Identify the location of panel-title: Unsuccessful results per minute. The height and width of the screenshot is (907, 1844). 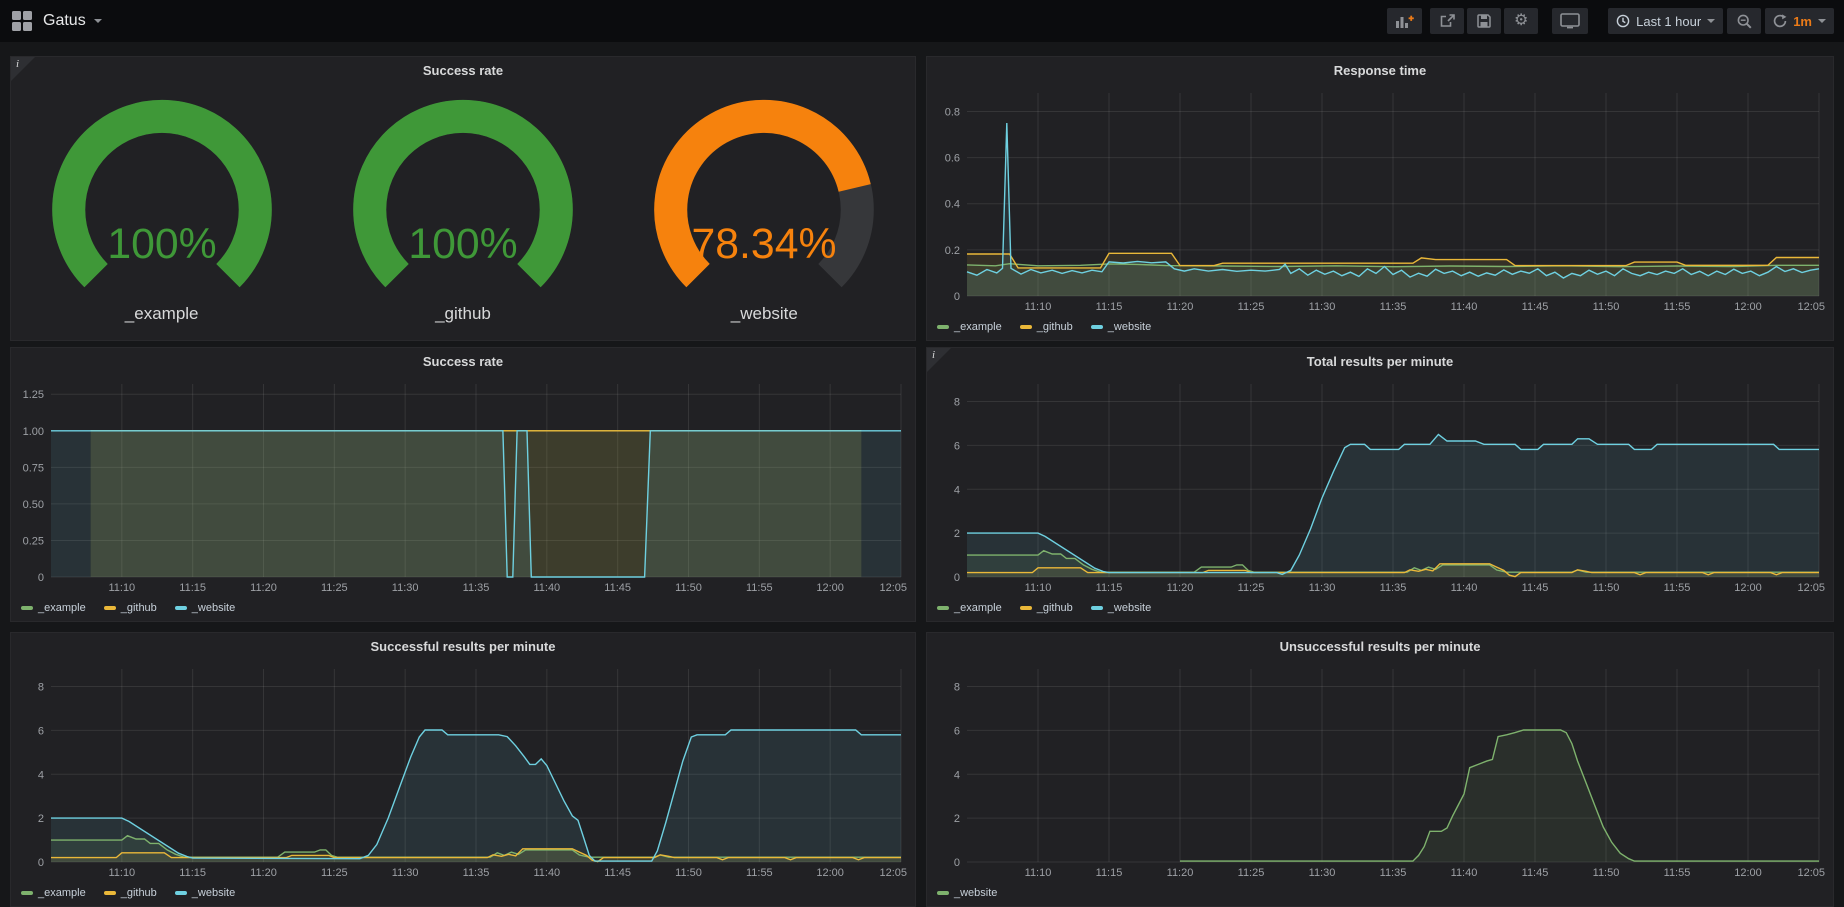
(1380, 646).